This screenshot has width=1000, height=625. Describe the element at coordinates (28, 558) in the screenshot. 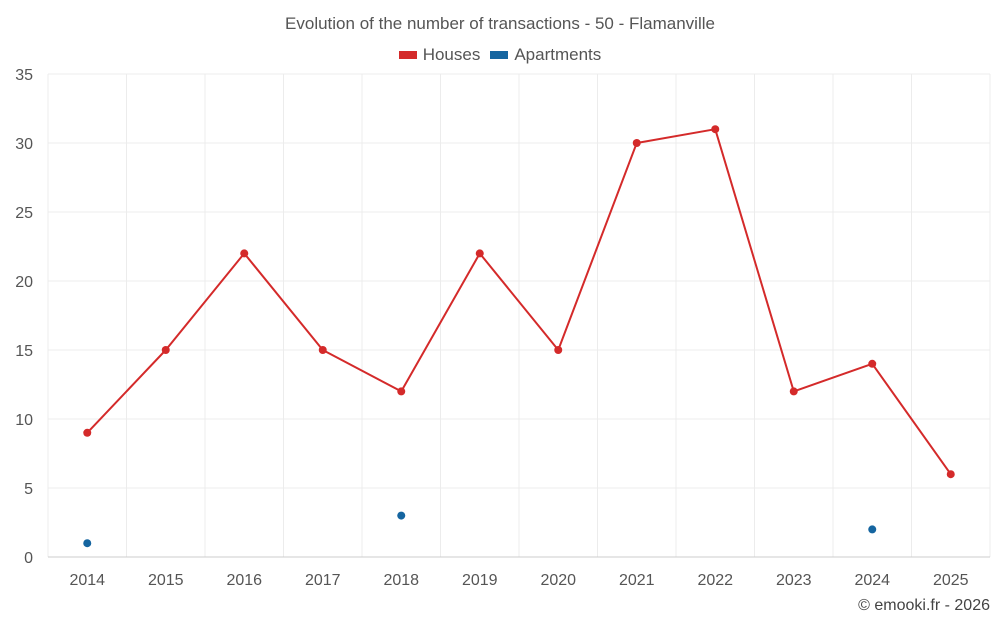

I see `y-tick-label: 0` at that location.